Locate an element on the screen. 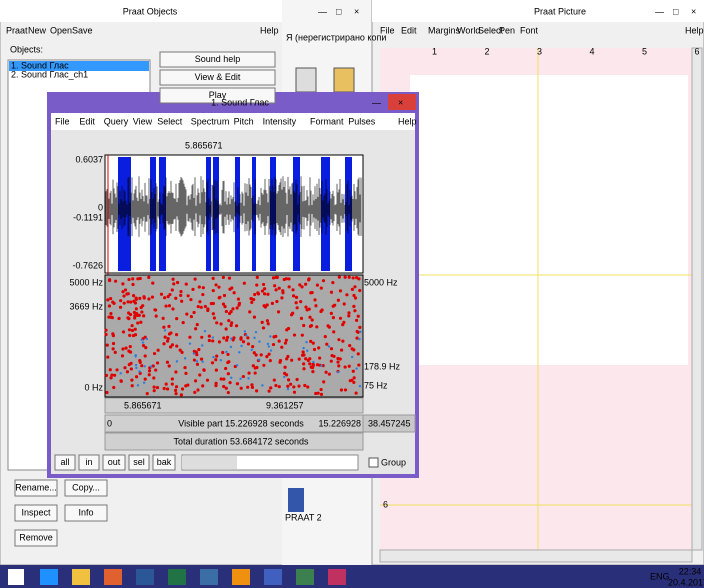  menu-item: Formant is located at coordinates (327, 121).